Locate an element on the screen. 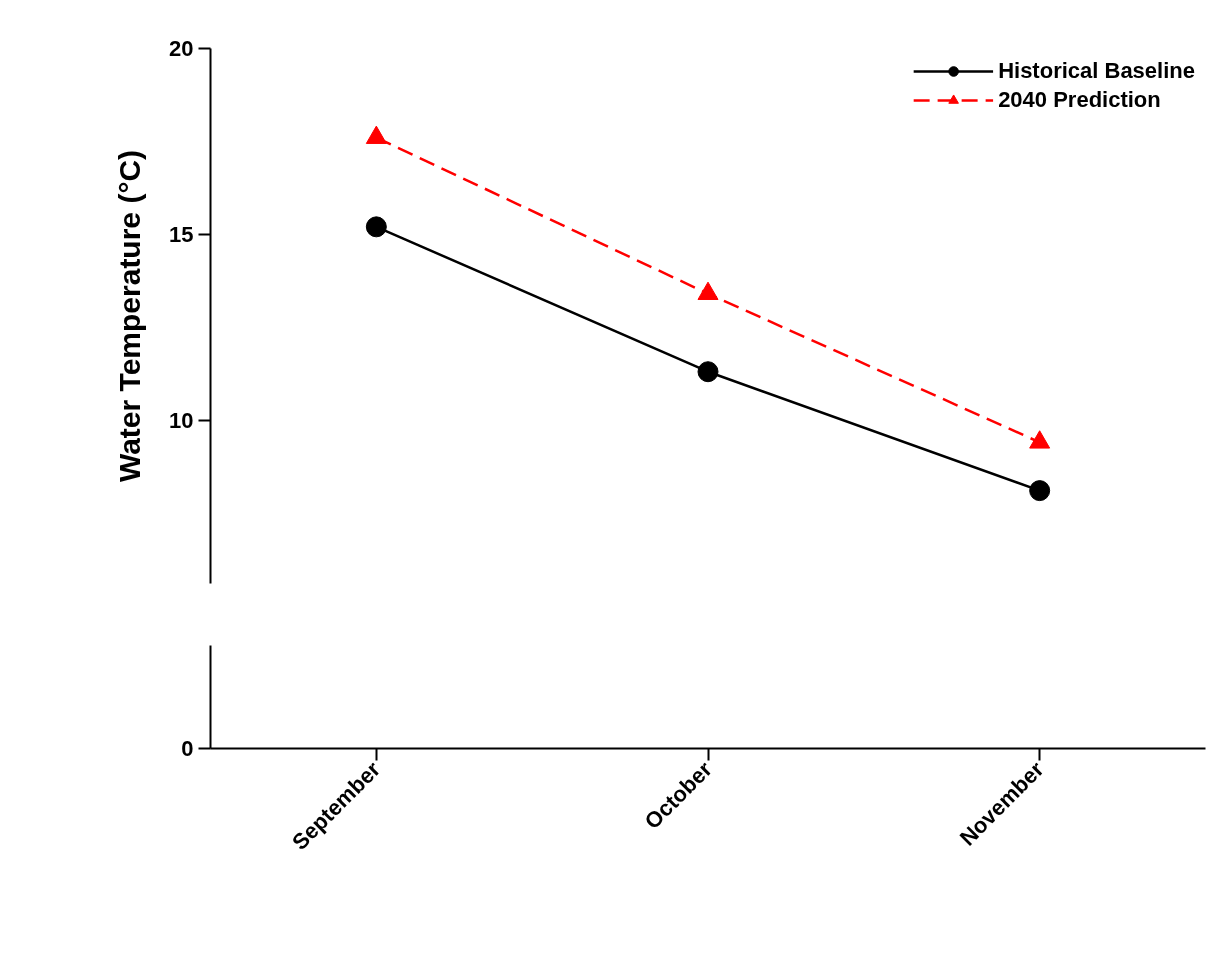 This screenshot has width=1211, height=961. y-tick-label: 15 is located at coordinates (181, 234).